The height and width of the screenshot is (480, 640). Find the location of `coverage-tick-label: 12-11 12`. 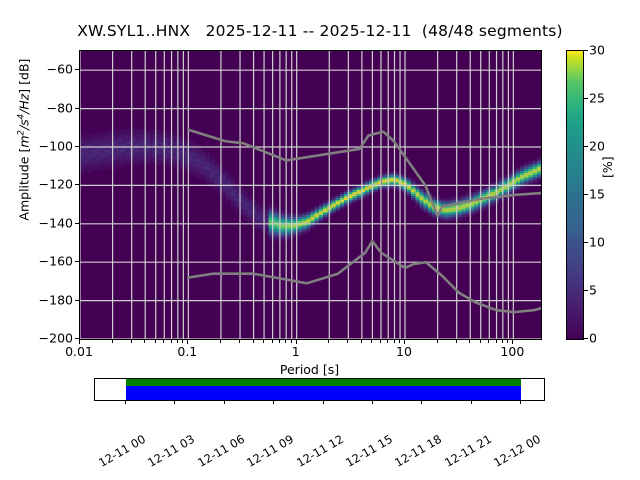

coverage-tick-label: 12-11 12 is located at coordinates (319, 450).